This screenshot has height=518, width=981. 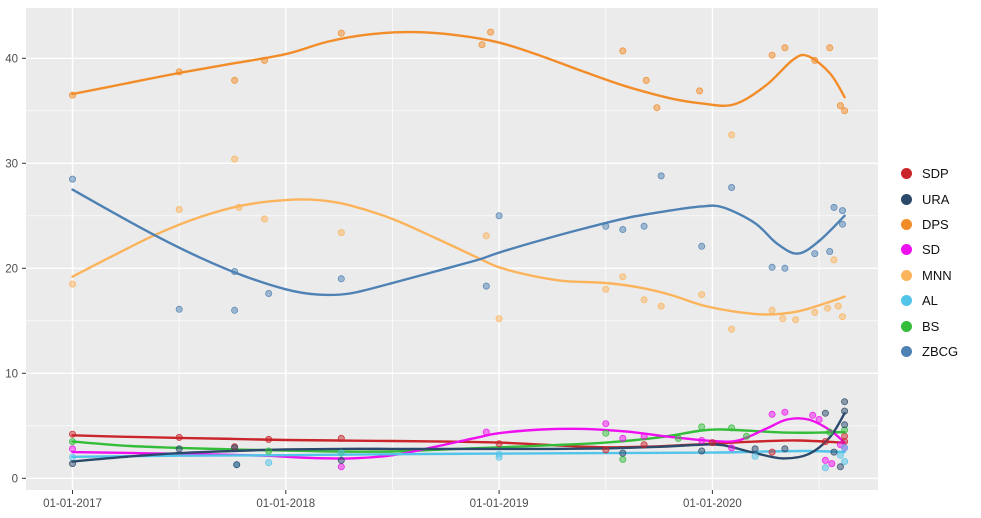 I want to click on y-tick-label: 0, so click(x=15, y=479).